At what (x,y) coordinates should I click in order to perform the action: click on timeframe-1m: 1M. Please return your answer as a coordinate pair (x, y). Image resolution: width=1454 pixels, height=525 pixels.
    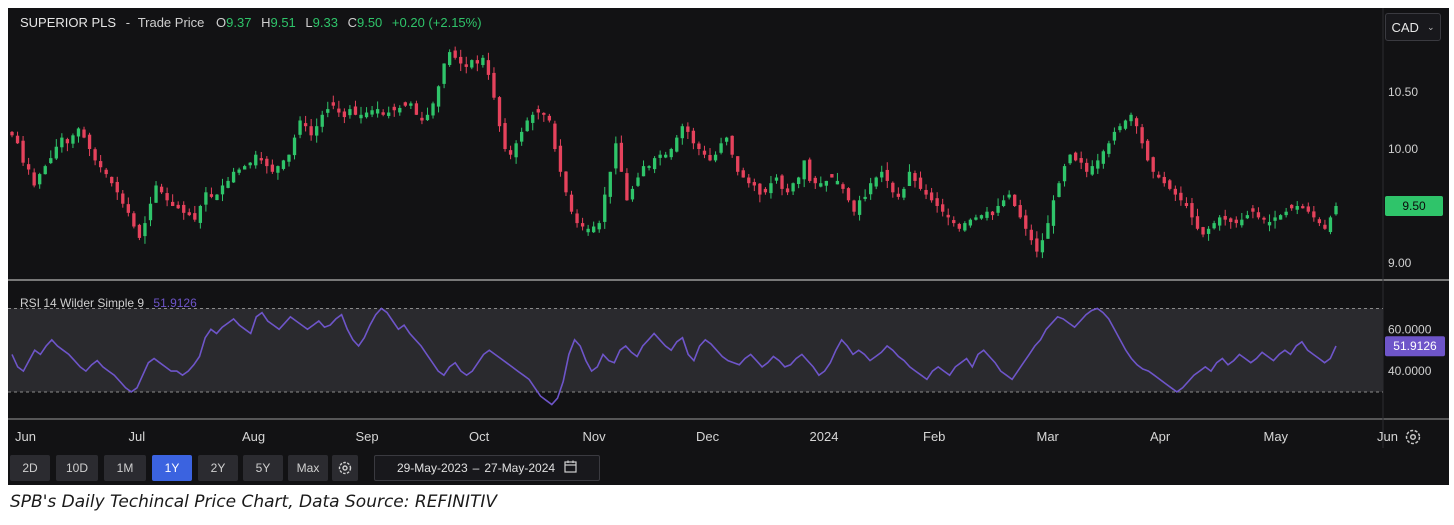
    Looking at the image, I should click on (125, 468).